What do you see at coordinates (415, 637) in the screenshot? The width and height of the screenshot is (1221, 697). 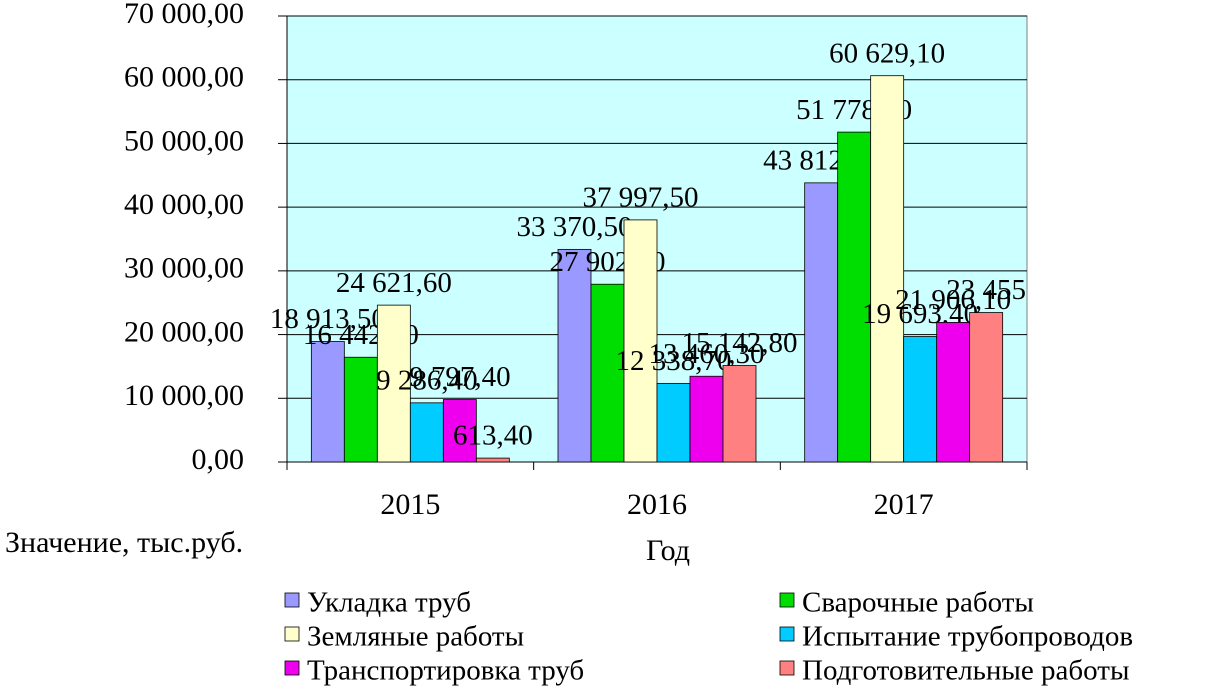 I see `legend-label: Земляные работы` at bounding box center [415, 637].